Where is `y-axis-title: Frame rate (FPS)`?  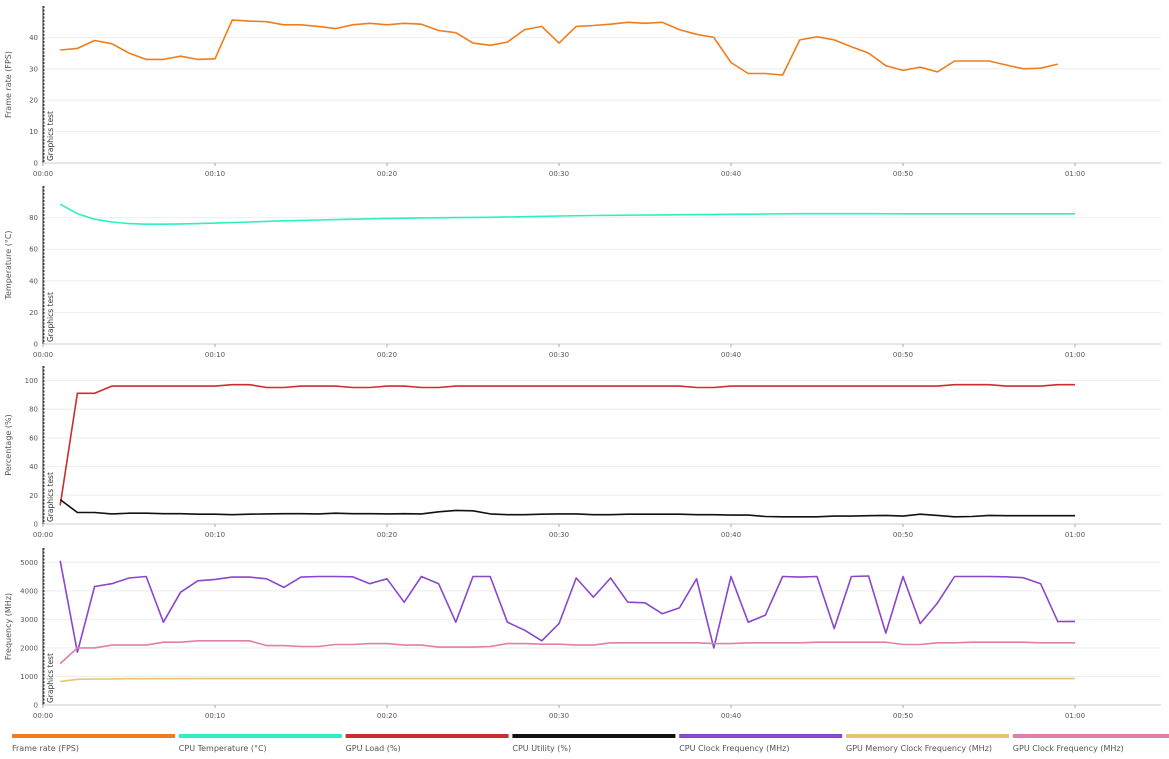 y-axis-title: Frame rate (FPS) is located at coordinates (8, 84).